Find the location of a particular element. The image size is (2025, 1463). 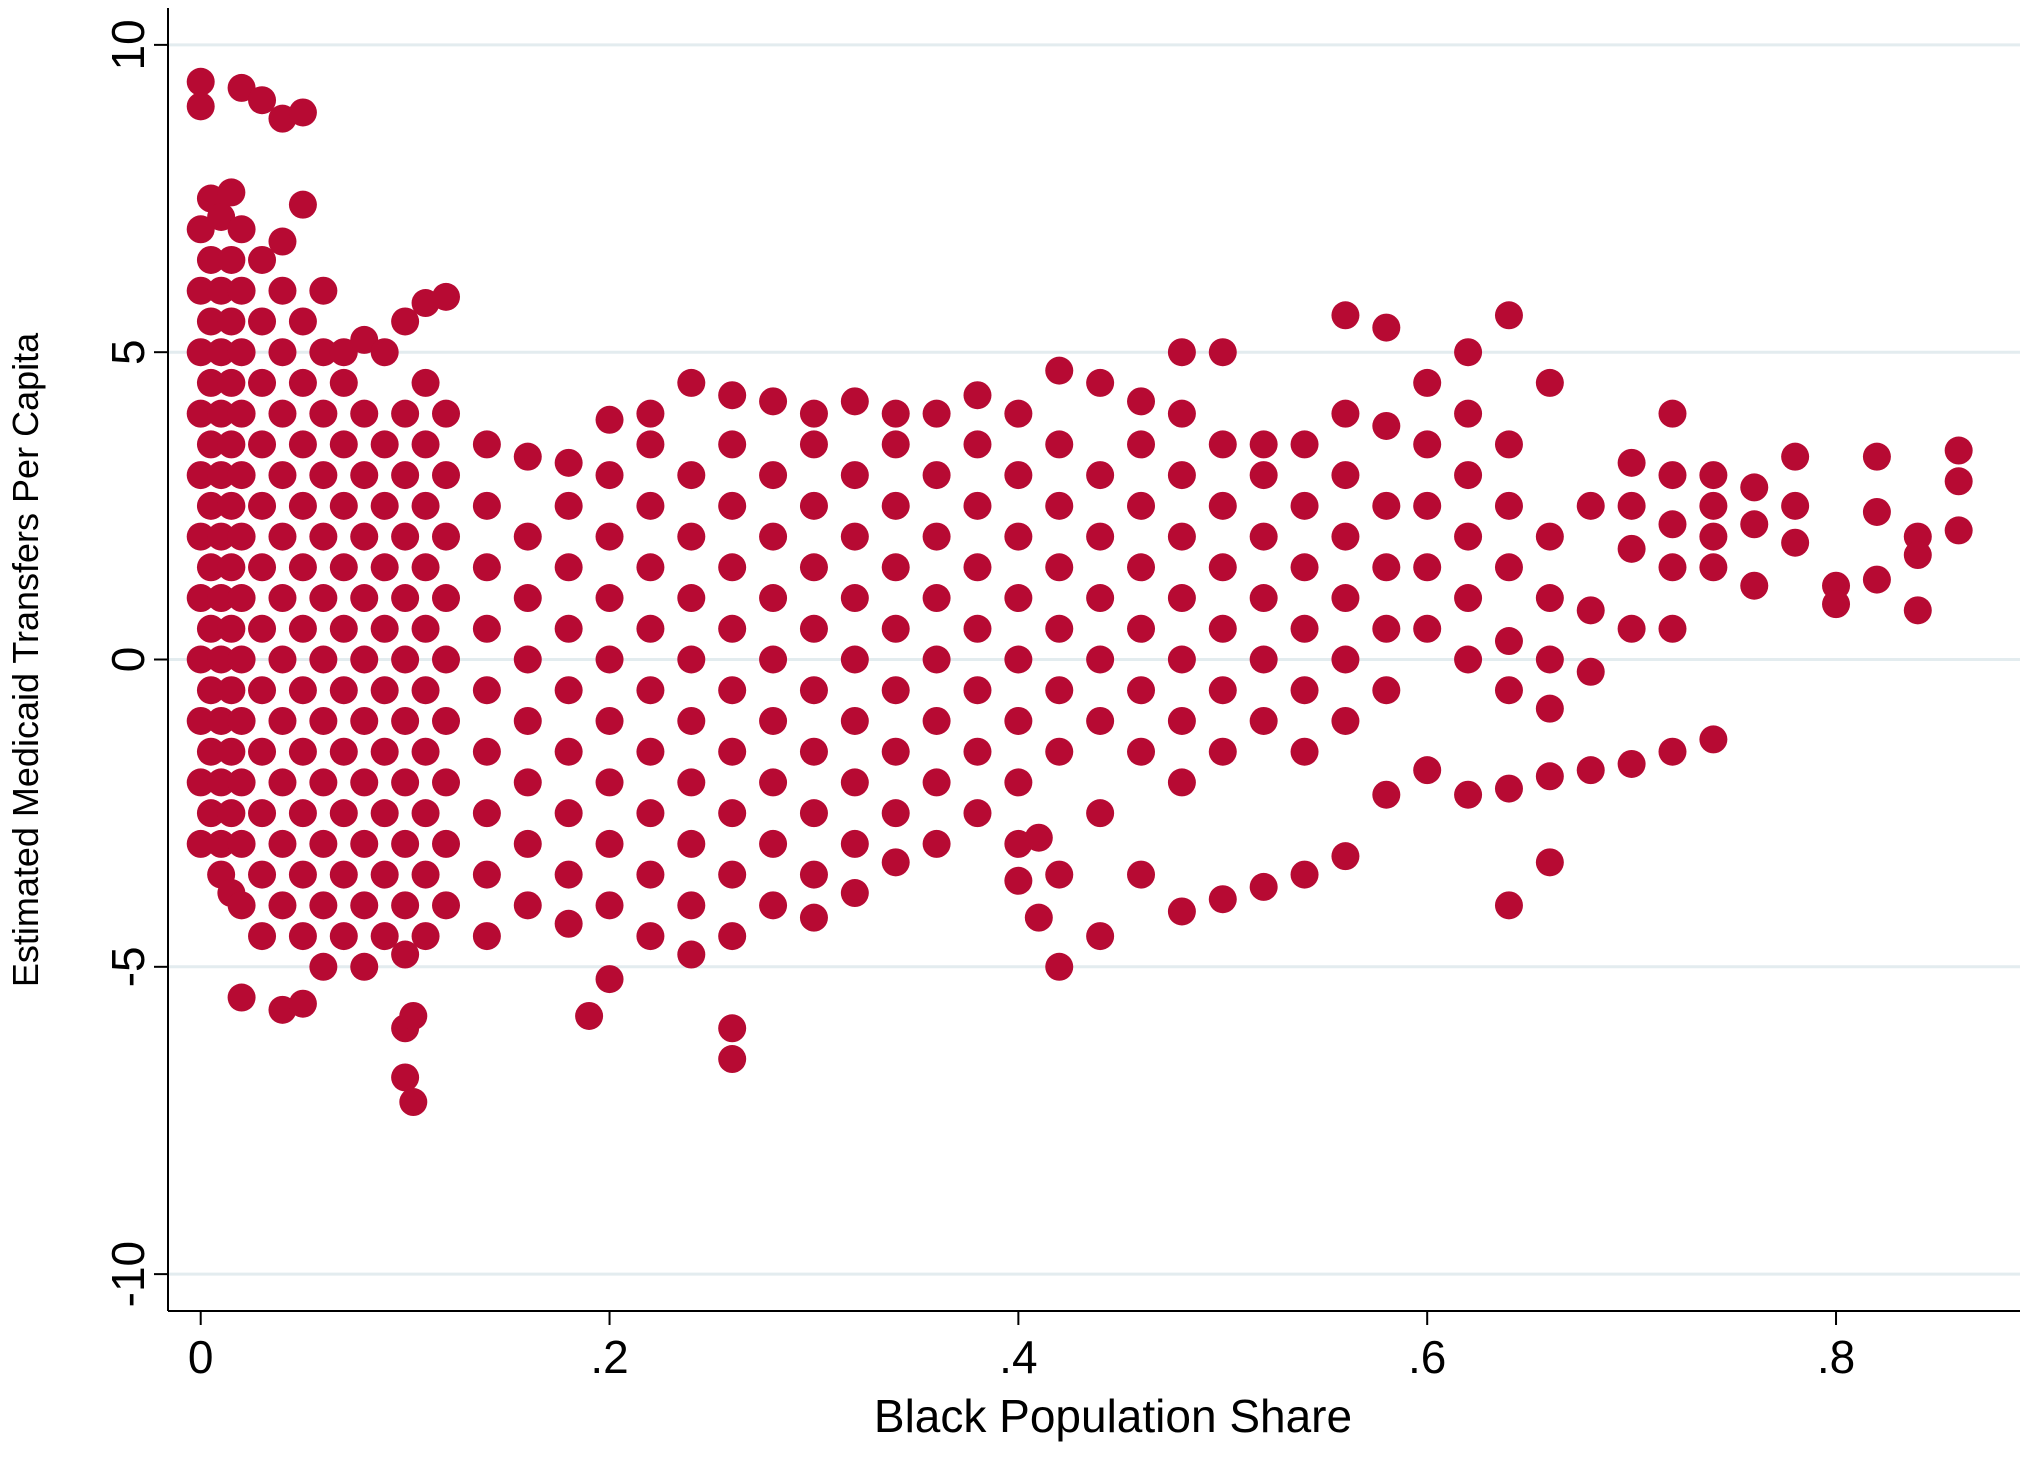

x-axis-title: Black Population Share is located at coordinates (1113, 1416).